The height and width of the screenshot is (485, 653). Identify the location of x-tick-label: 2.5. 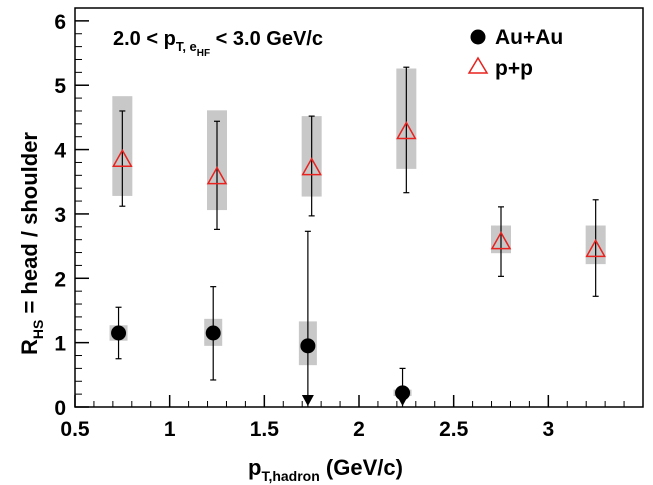
(454, 429).